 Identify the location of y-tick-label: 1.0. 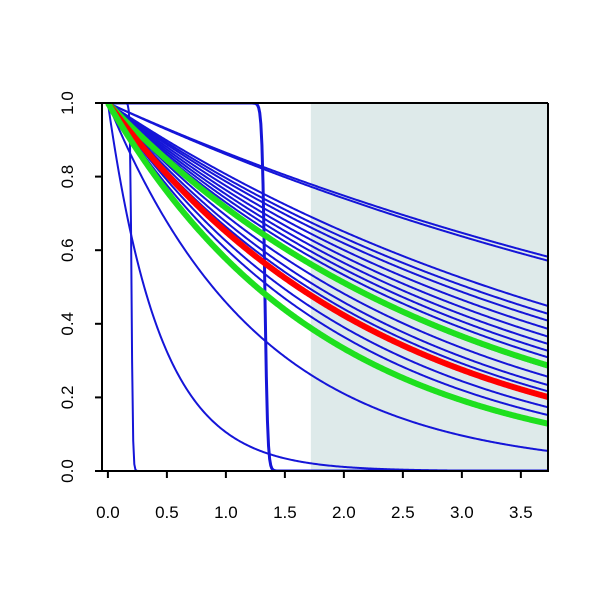
(67, 103).